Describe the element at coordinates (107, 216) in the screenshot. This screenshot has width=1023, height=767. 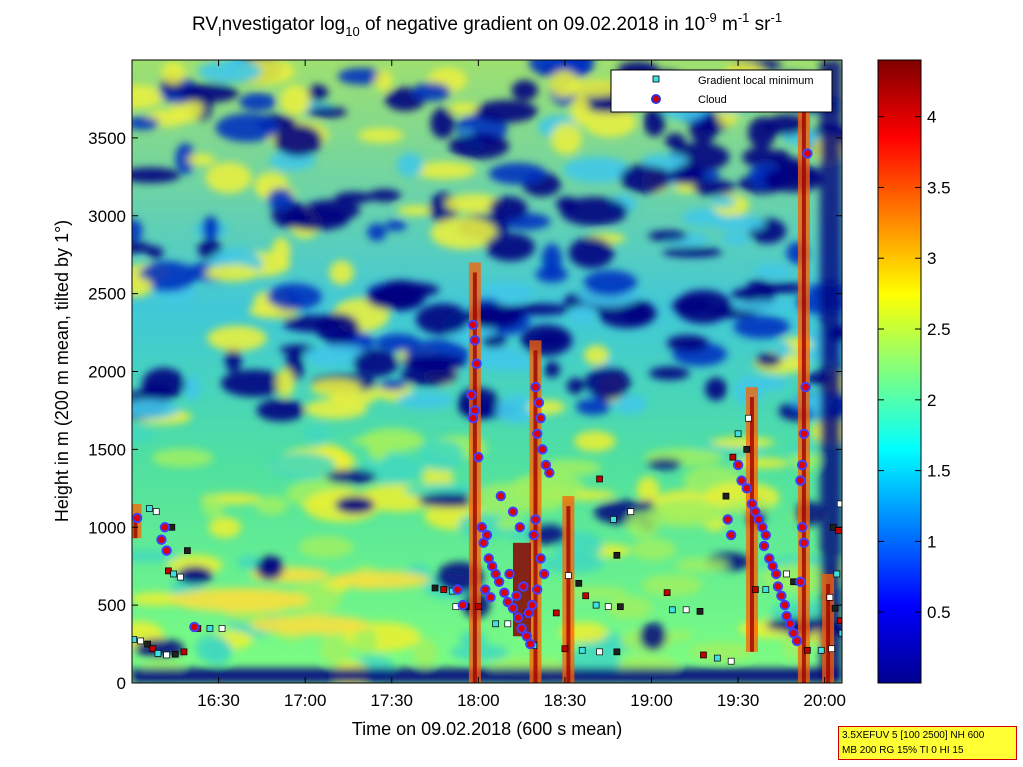
I see `y-tick-label: 3000` at that location.